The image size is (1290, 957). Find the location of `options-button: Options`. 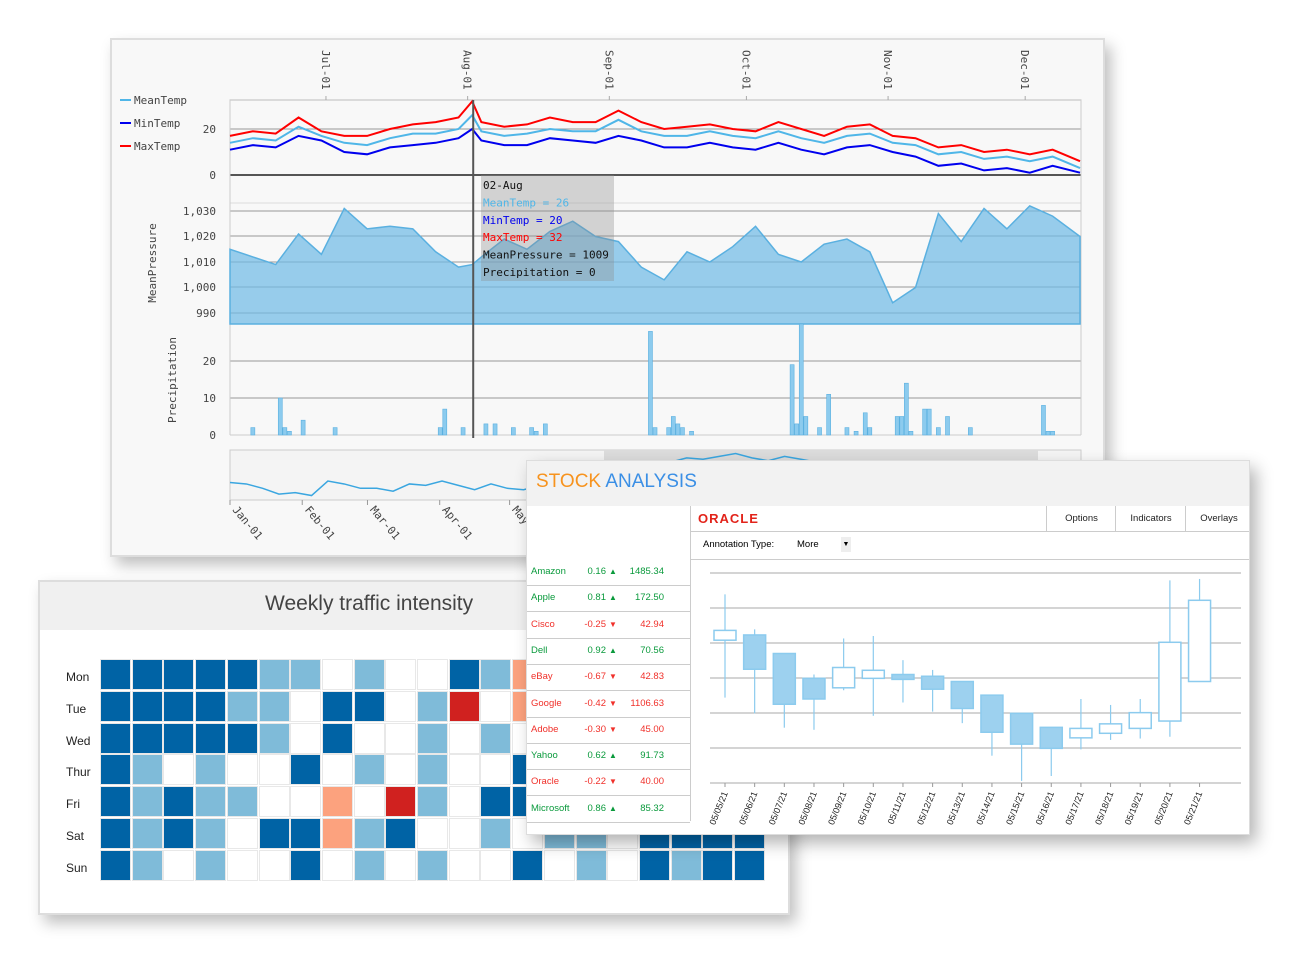

options-button: Options is located at coordinates (1081, 518).